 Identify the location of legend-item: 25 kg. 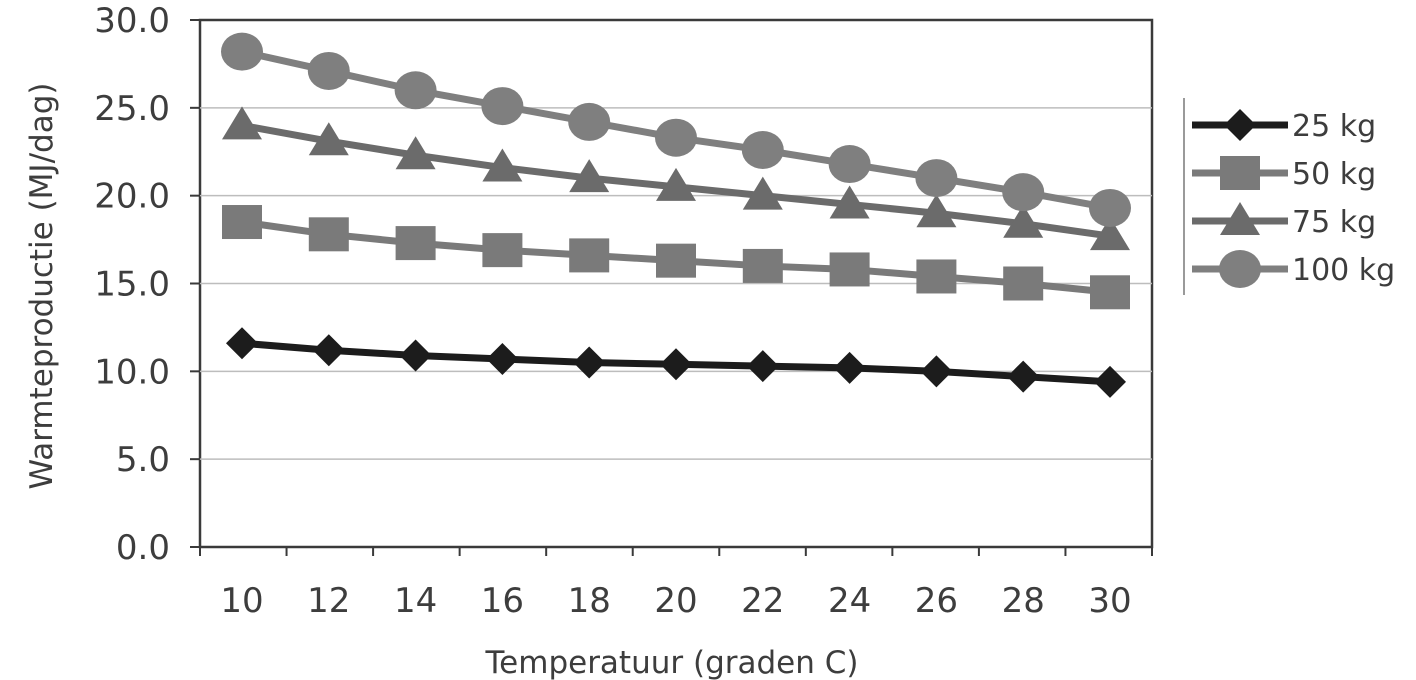
(1284, 126).